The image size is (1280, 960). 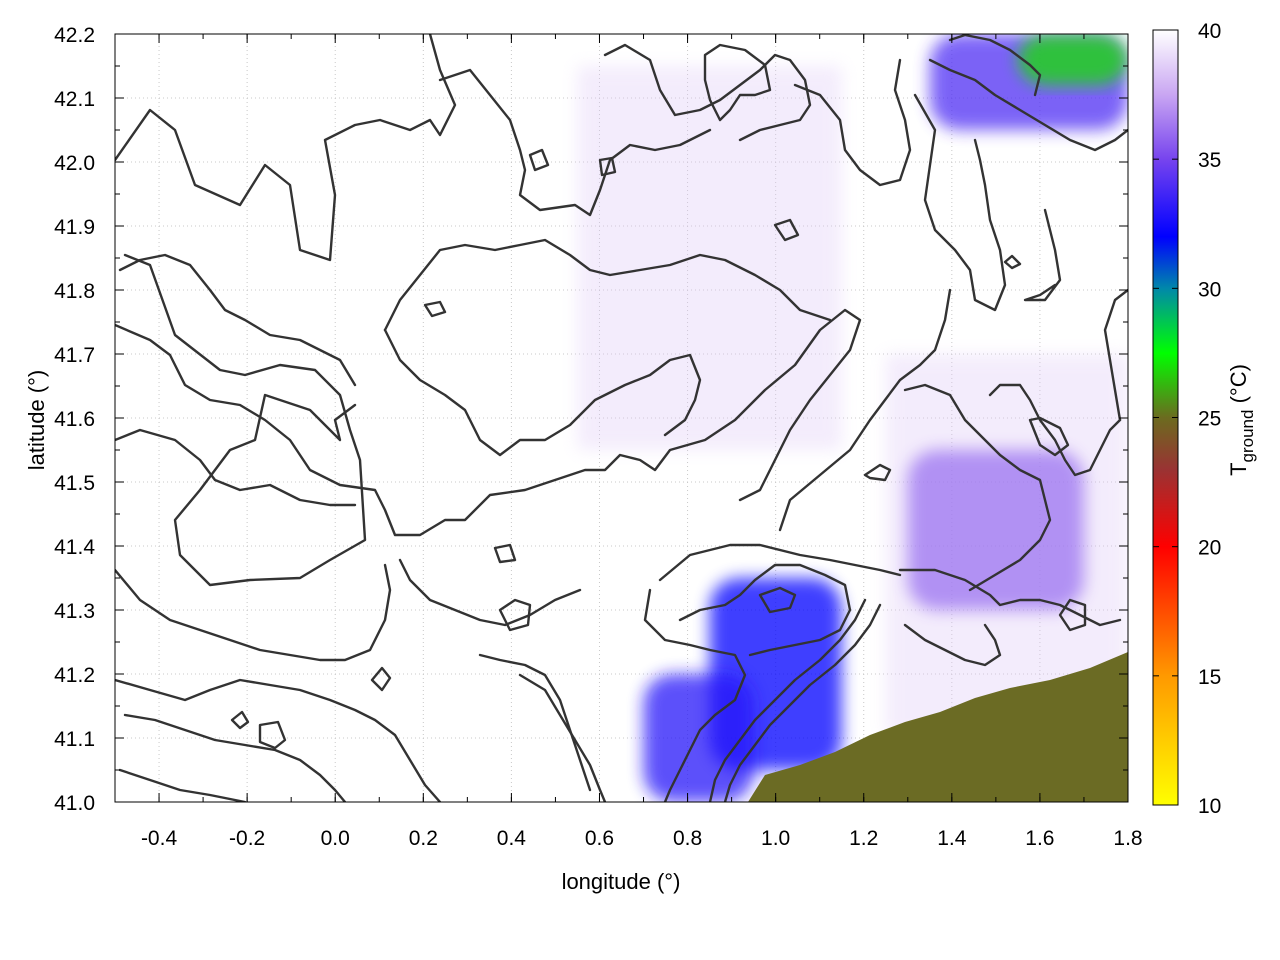 I want to click on y-tick-label: 41.5, so click(x=74, y=483).